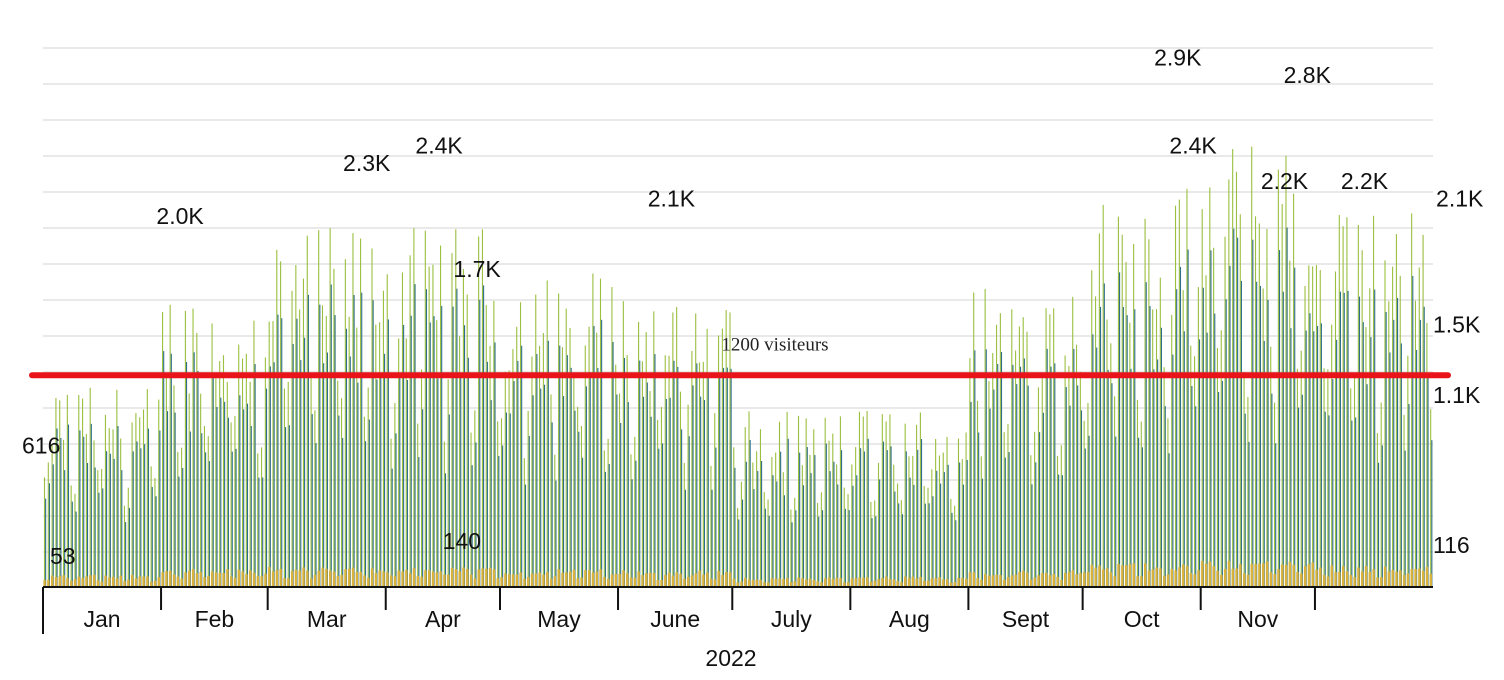 The image size is (1504, 680). What do you see at coordinates (730, 658) in the screenshot?
I see `x-axis-year-label: 2022` at bounding box center [730, 658].